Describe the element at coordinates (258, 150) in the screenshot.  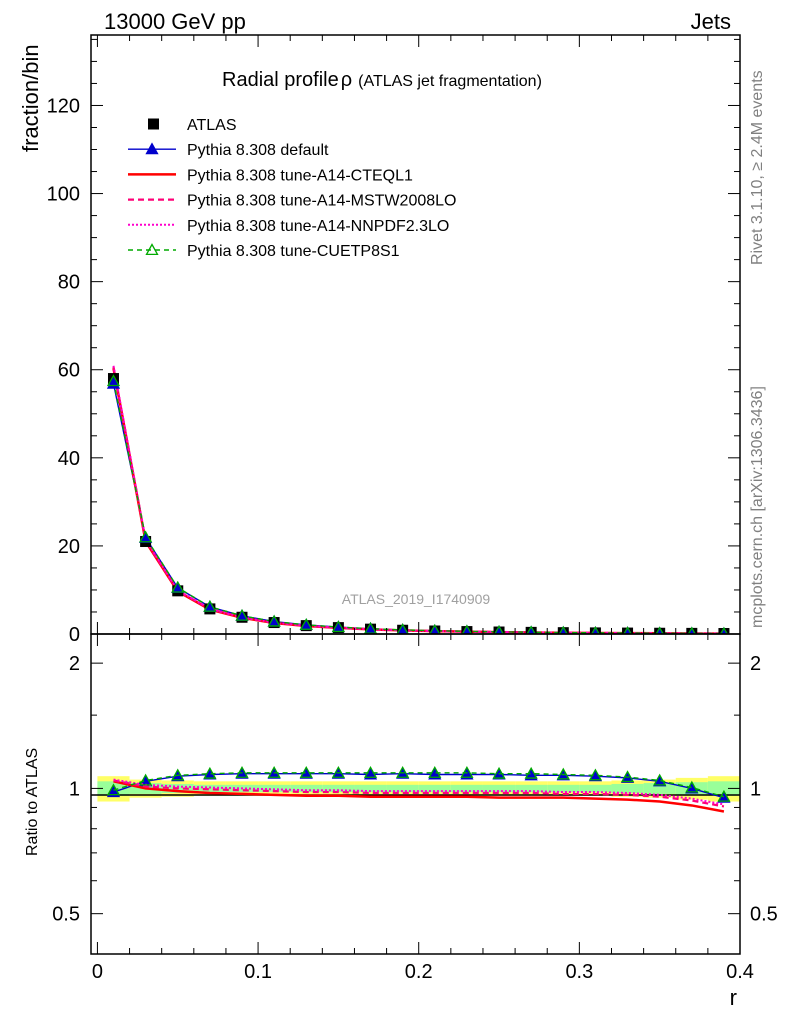
I see `legend-entry-label: Pythia 8.308 default` at that location.